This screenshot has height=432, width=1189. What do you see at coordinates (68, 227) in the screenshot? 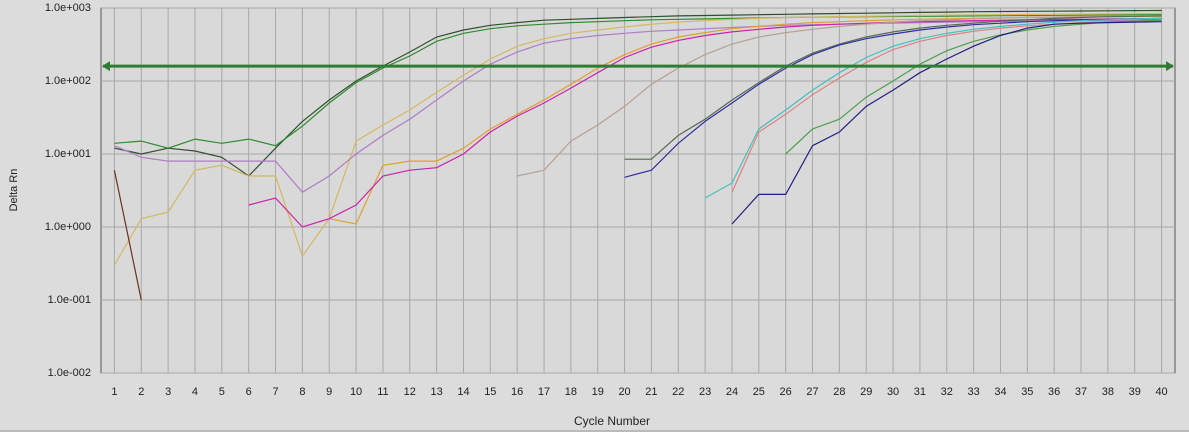
I see `y-tick-label: 1.0e+000` at bounding box center [68, 227].